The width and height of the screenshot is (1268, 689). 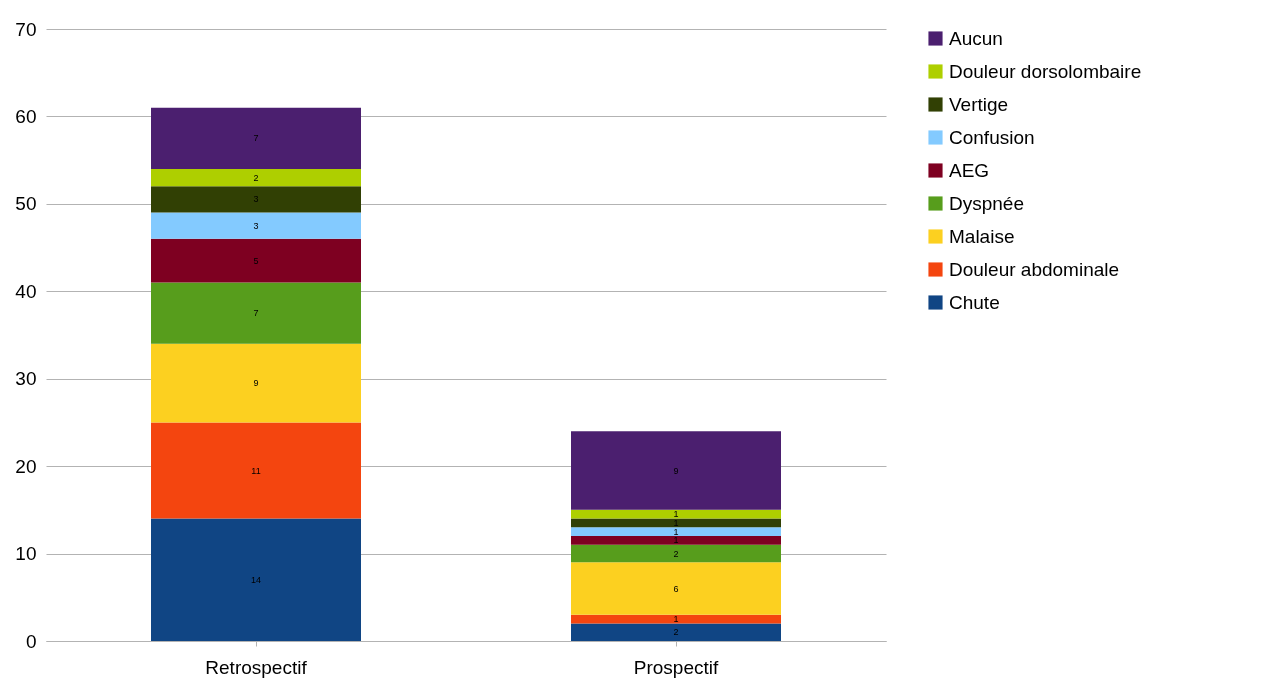 I want to click on legend-label: Confusion, so click(x=992, y=137).